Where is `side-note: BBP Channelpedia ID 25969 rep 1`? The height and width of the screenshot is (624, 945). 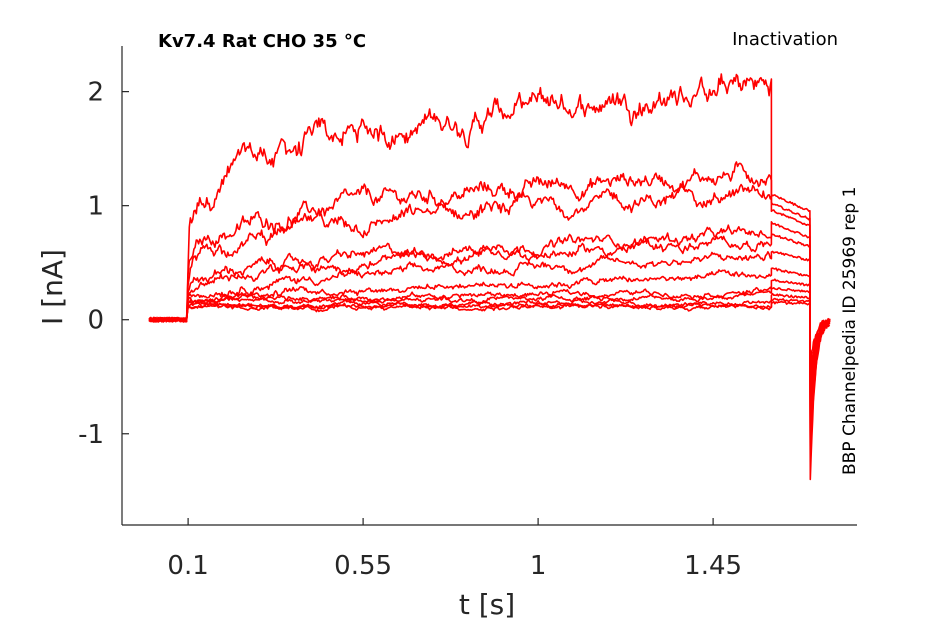
side-note: BBP Channelpedia ID 25969 rep 1 is located at coordinates (850, 331).